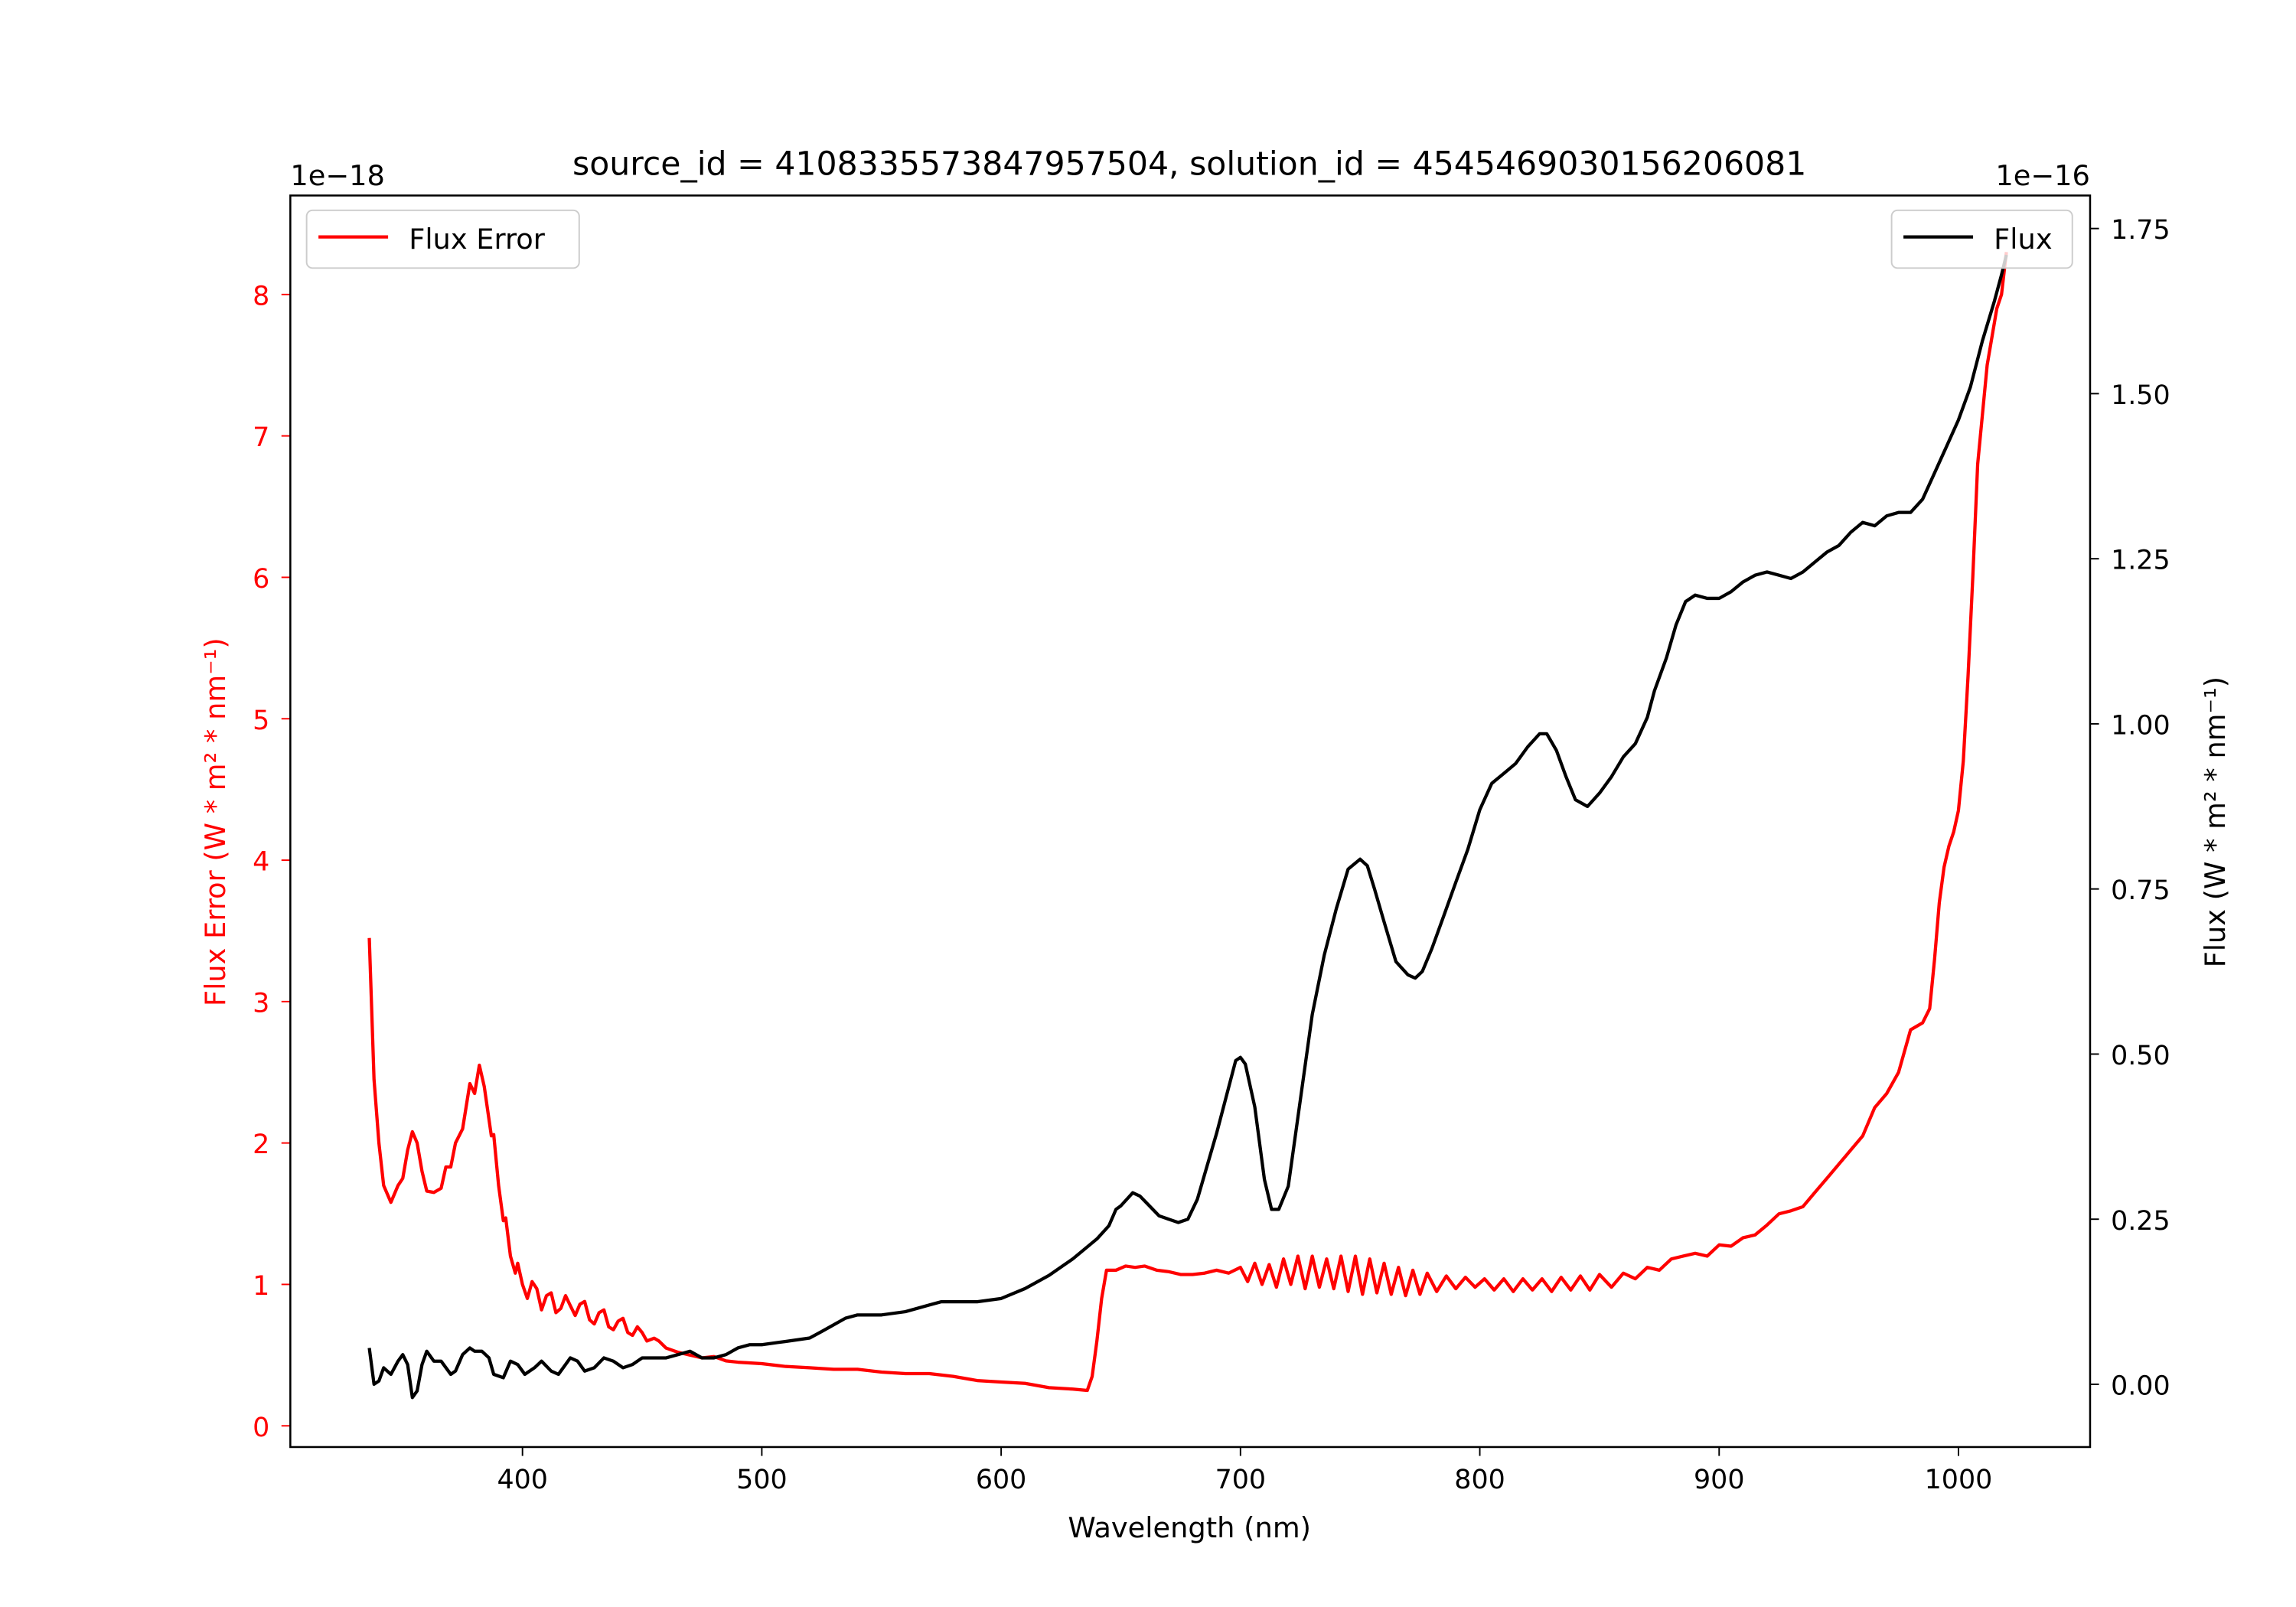 The width and height of the screenshot is (2296, 1607). Describe the element at coordinates (261, 1003) in the screenshot. I see `left-tick-label: 3` at that location.